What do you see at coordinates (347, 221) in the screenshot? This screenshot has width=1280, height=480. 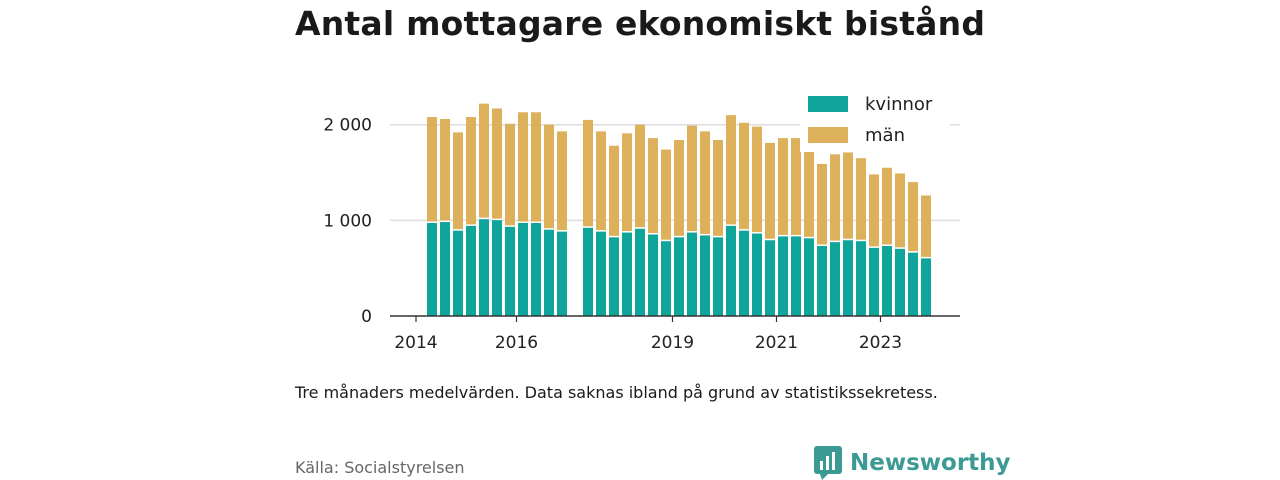 I see `y-tick-label: 1 000` at bounding box center [347, 221].